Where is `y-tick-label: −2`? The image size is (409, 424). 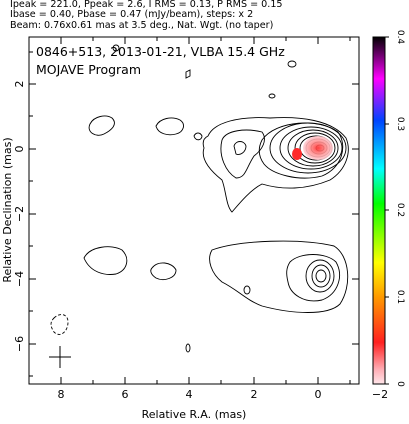 y-tick-label: −2 is located at coordinates (19, 214).